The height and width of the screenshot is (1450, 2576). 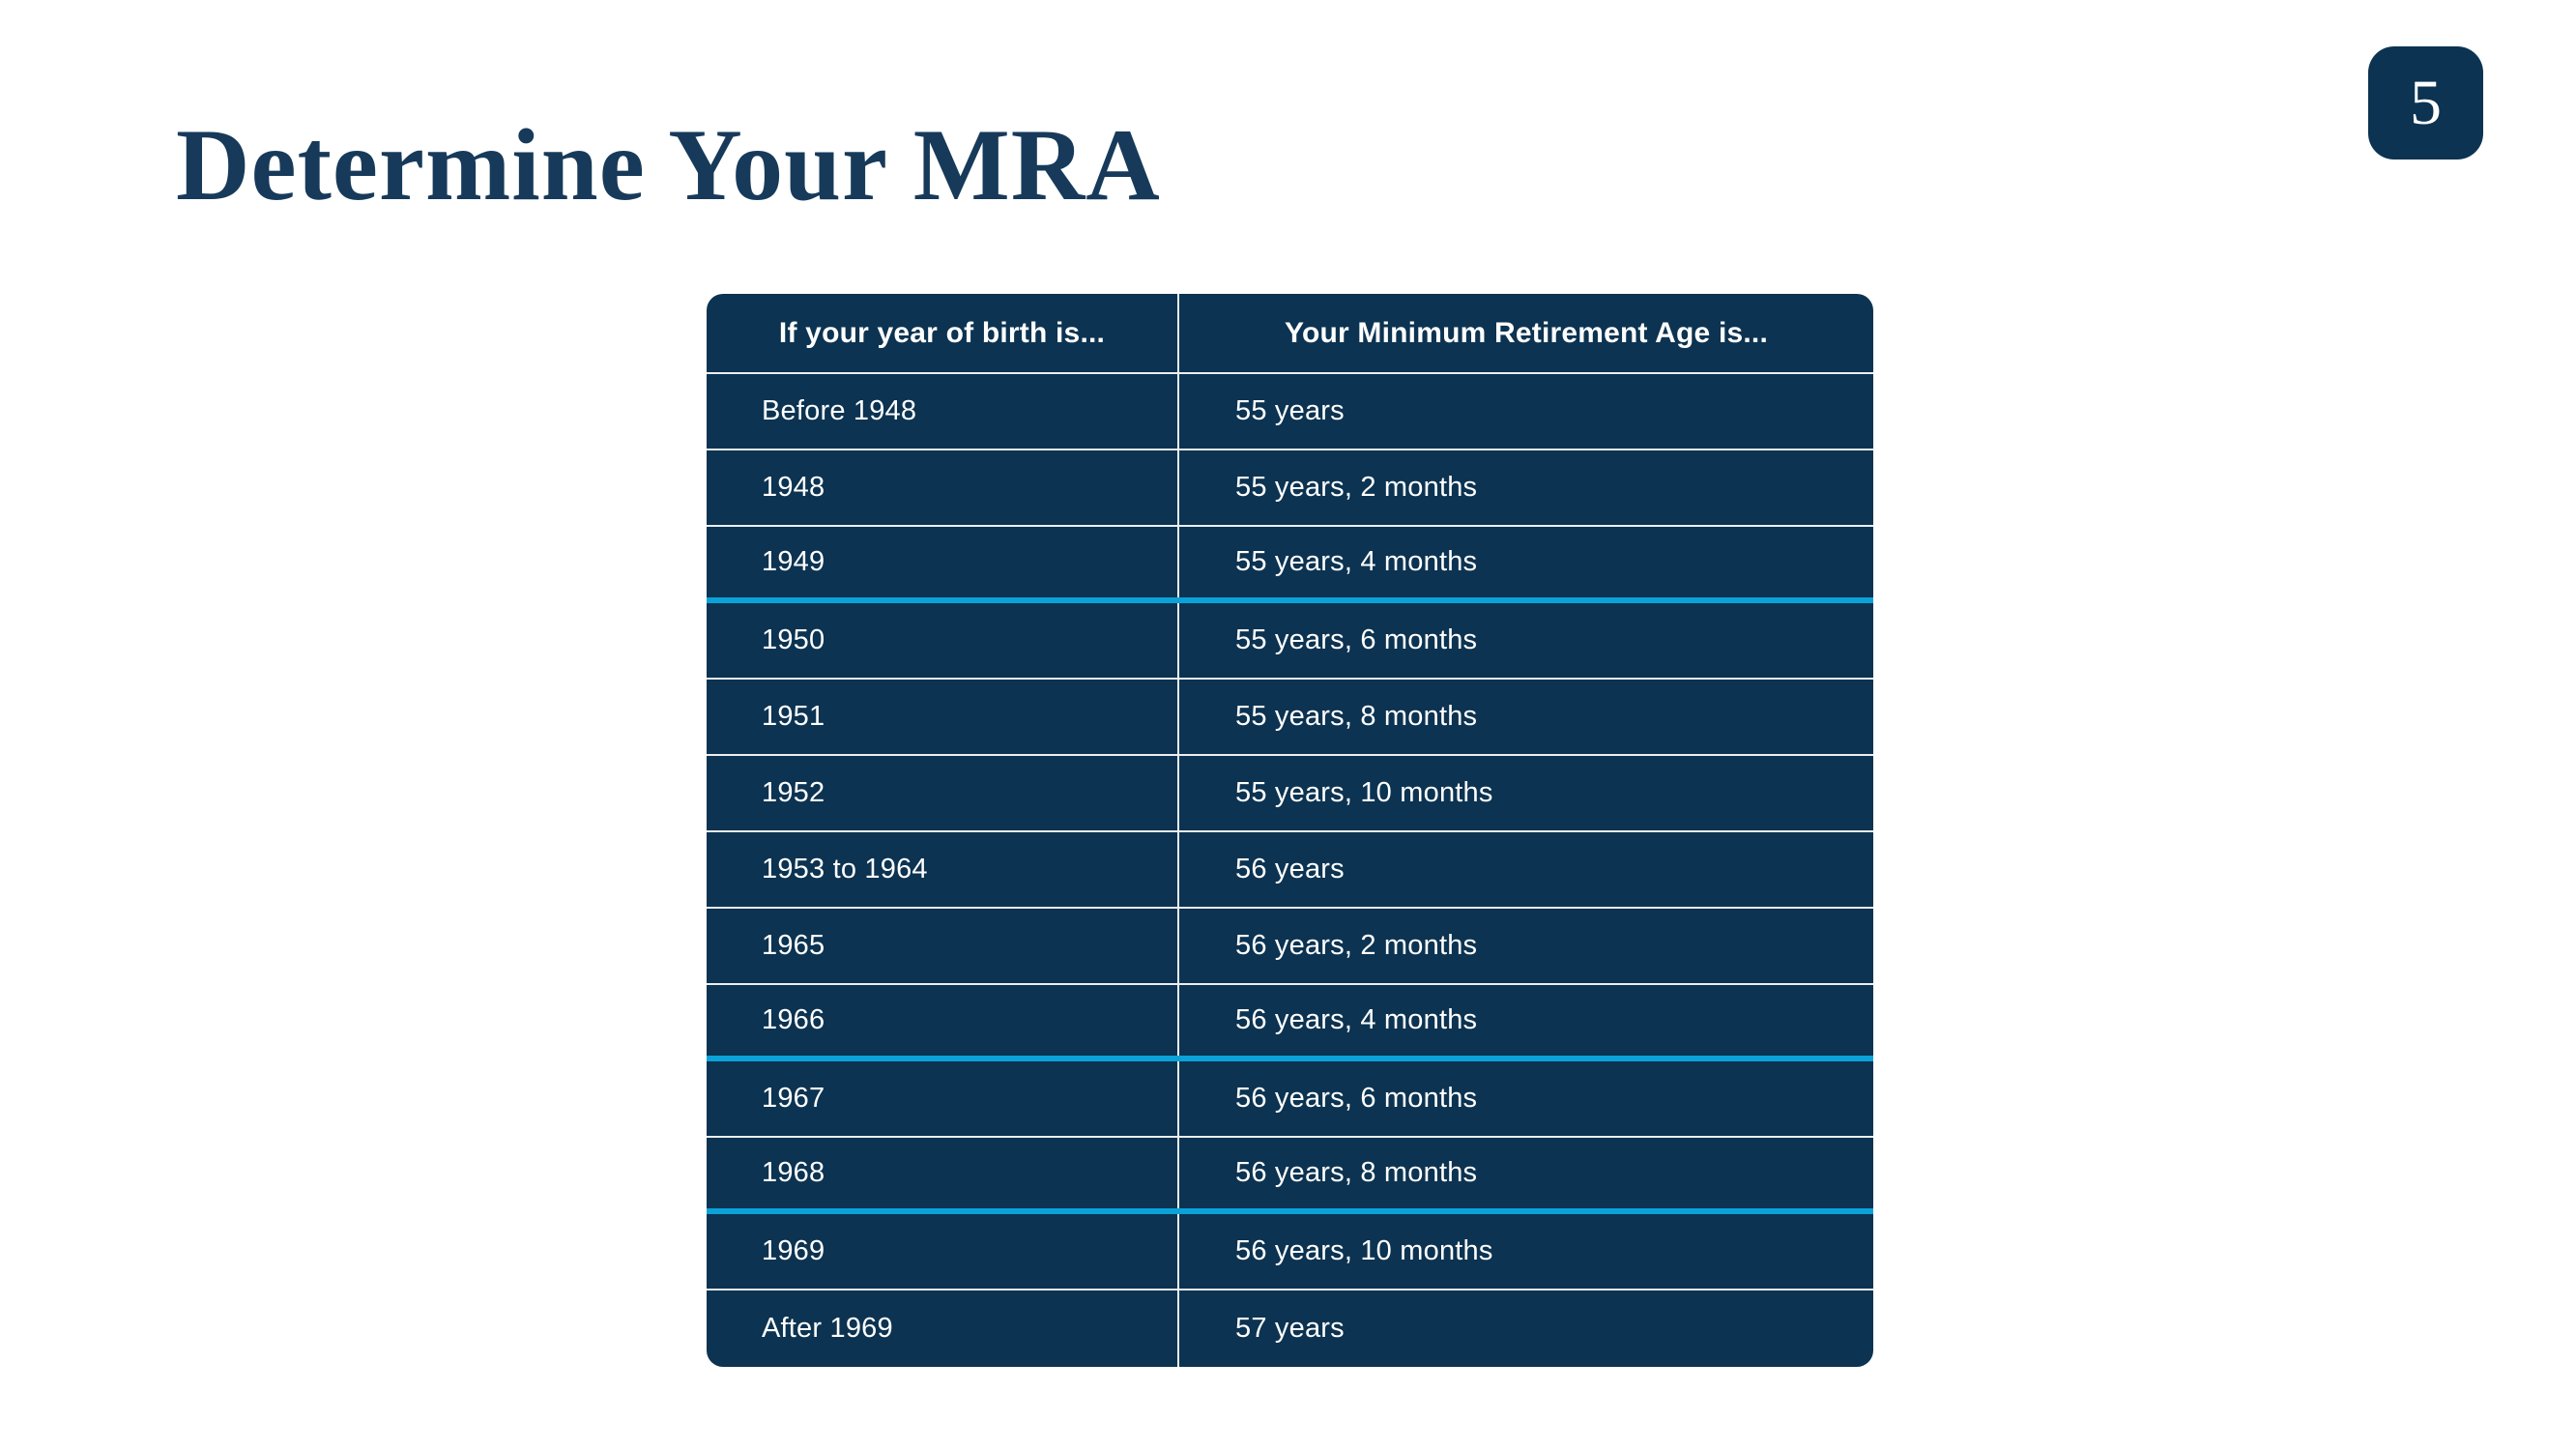 I want to click on birth-year-cell: 1965, so click(x=943, y=946).